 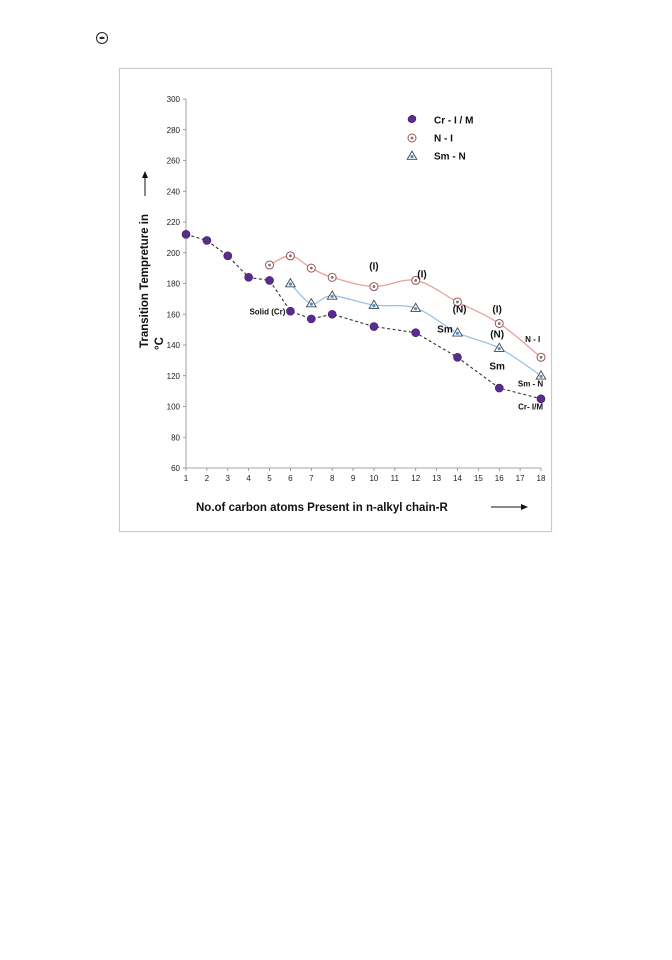 I want to click on y-axis-unit: °C, so click(x=160, y=343).